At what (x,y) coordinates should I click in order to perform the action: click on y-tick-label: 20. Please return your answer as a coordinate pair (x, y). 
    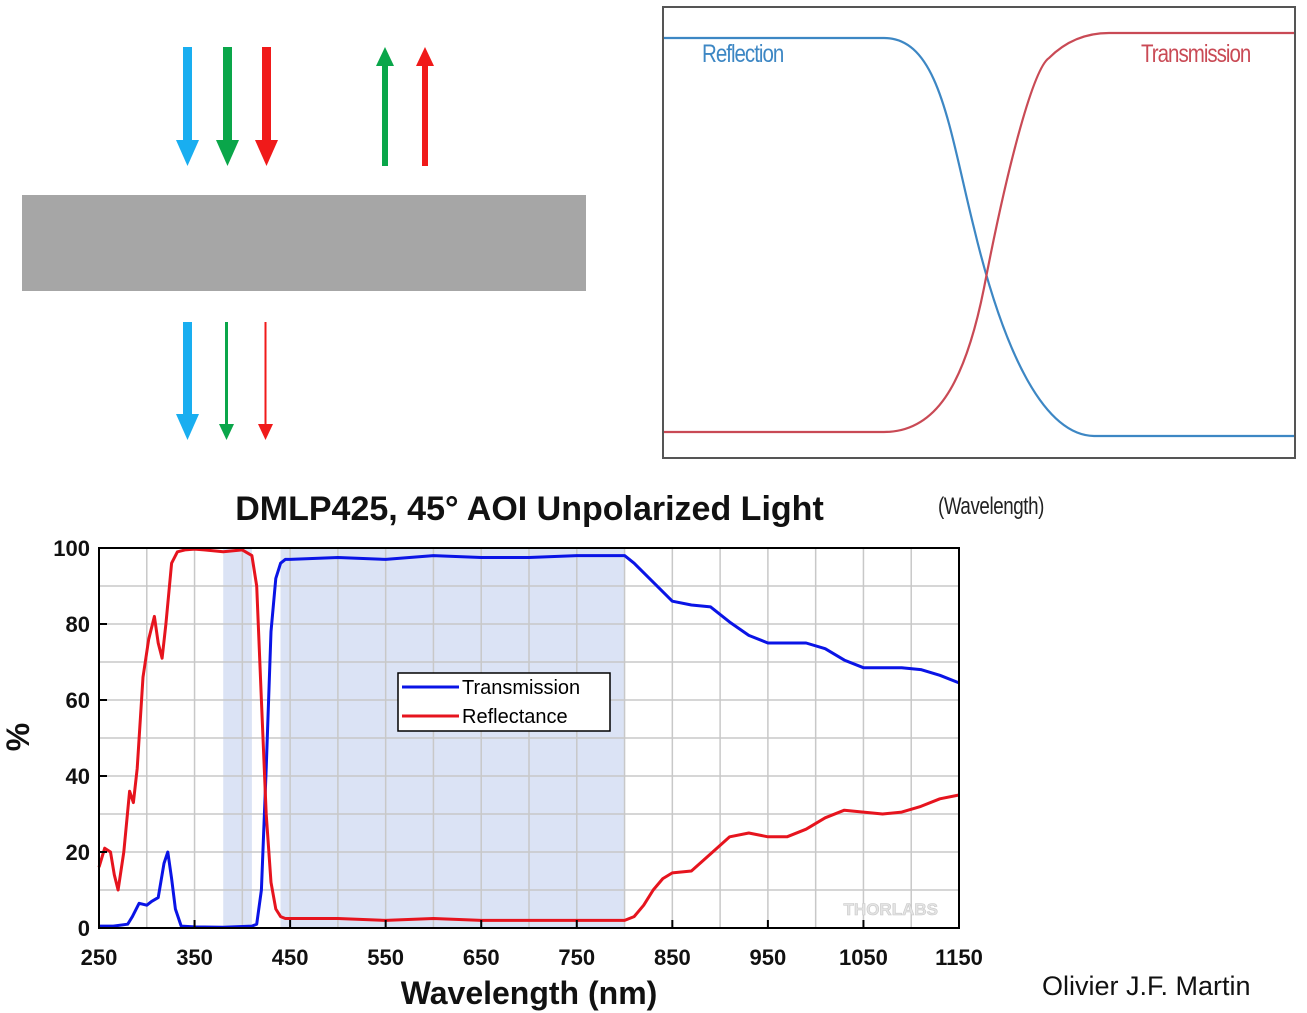
    Looking at the image, I should click on (78, 852).